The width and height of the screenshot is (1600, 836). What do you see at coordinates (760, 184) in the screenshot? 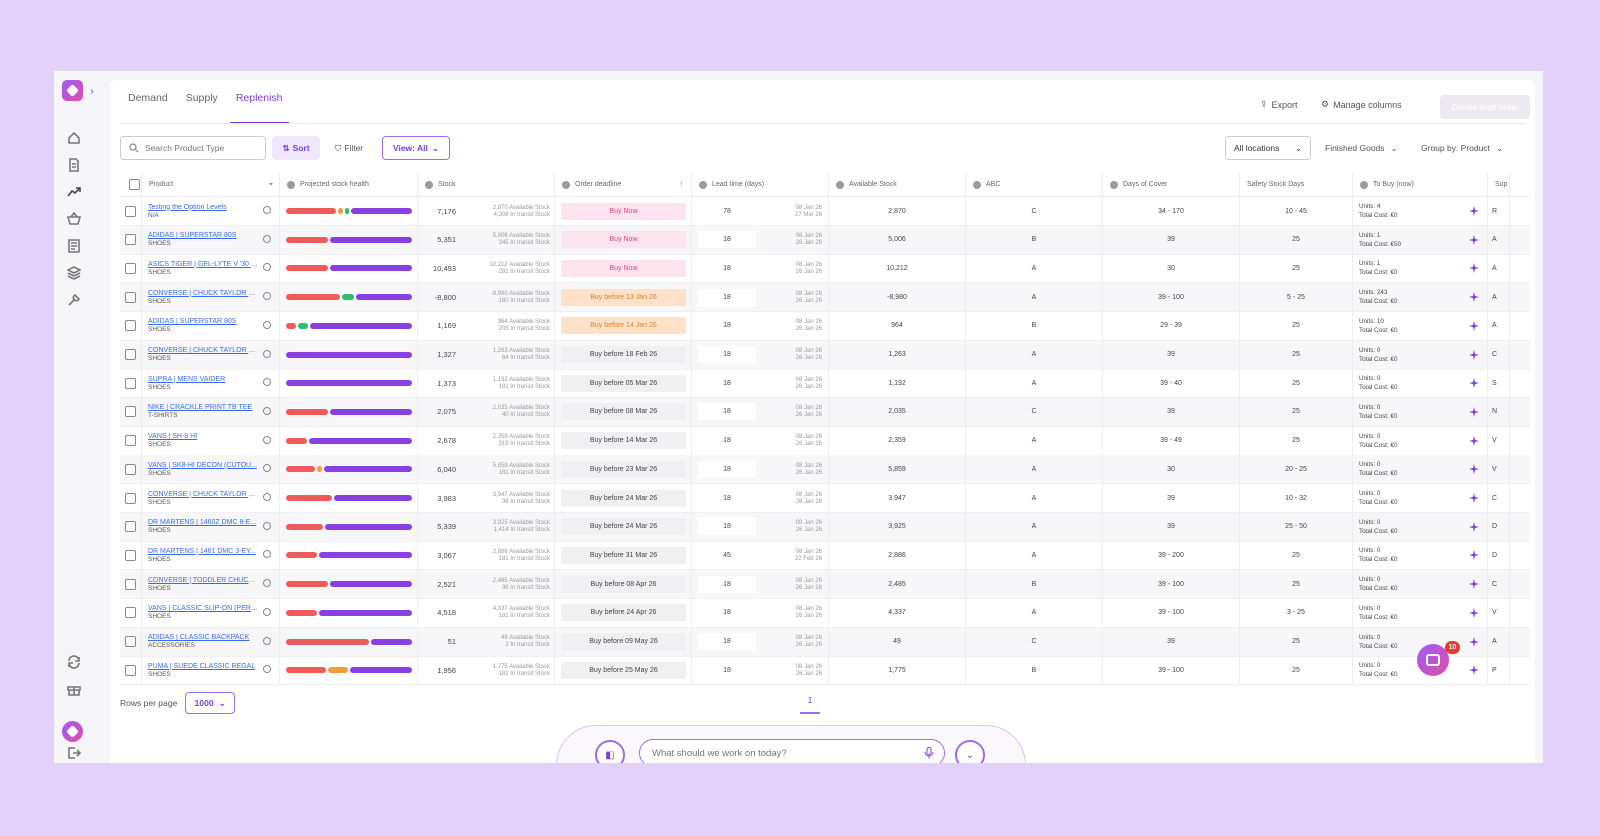
I see `col-lead-time: Lead time (days)` at bounding box center [760, 184].